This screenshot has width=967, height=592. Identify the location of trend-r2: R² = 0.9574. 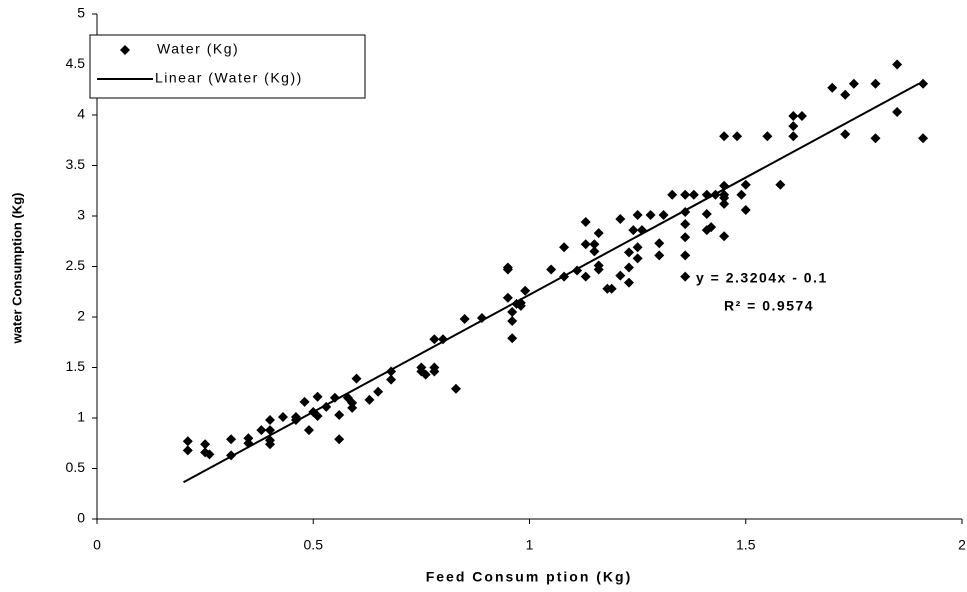
(769, 306).